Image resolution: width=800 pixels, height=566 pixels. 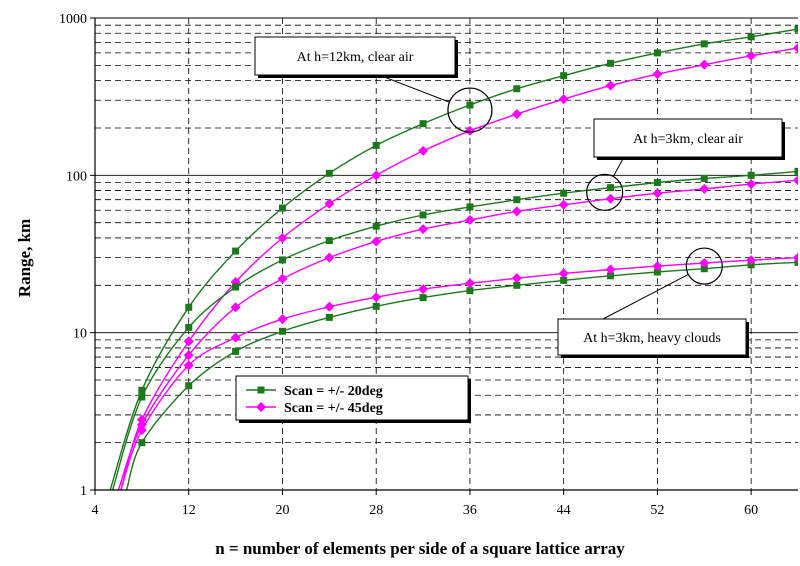 What do you see at coordinates (751, 510) in the screenshot?
I see `x-tick-label: 60` at bounding box center [751, 510].